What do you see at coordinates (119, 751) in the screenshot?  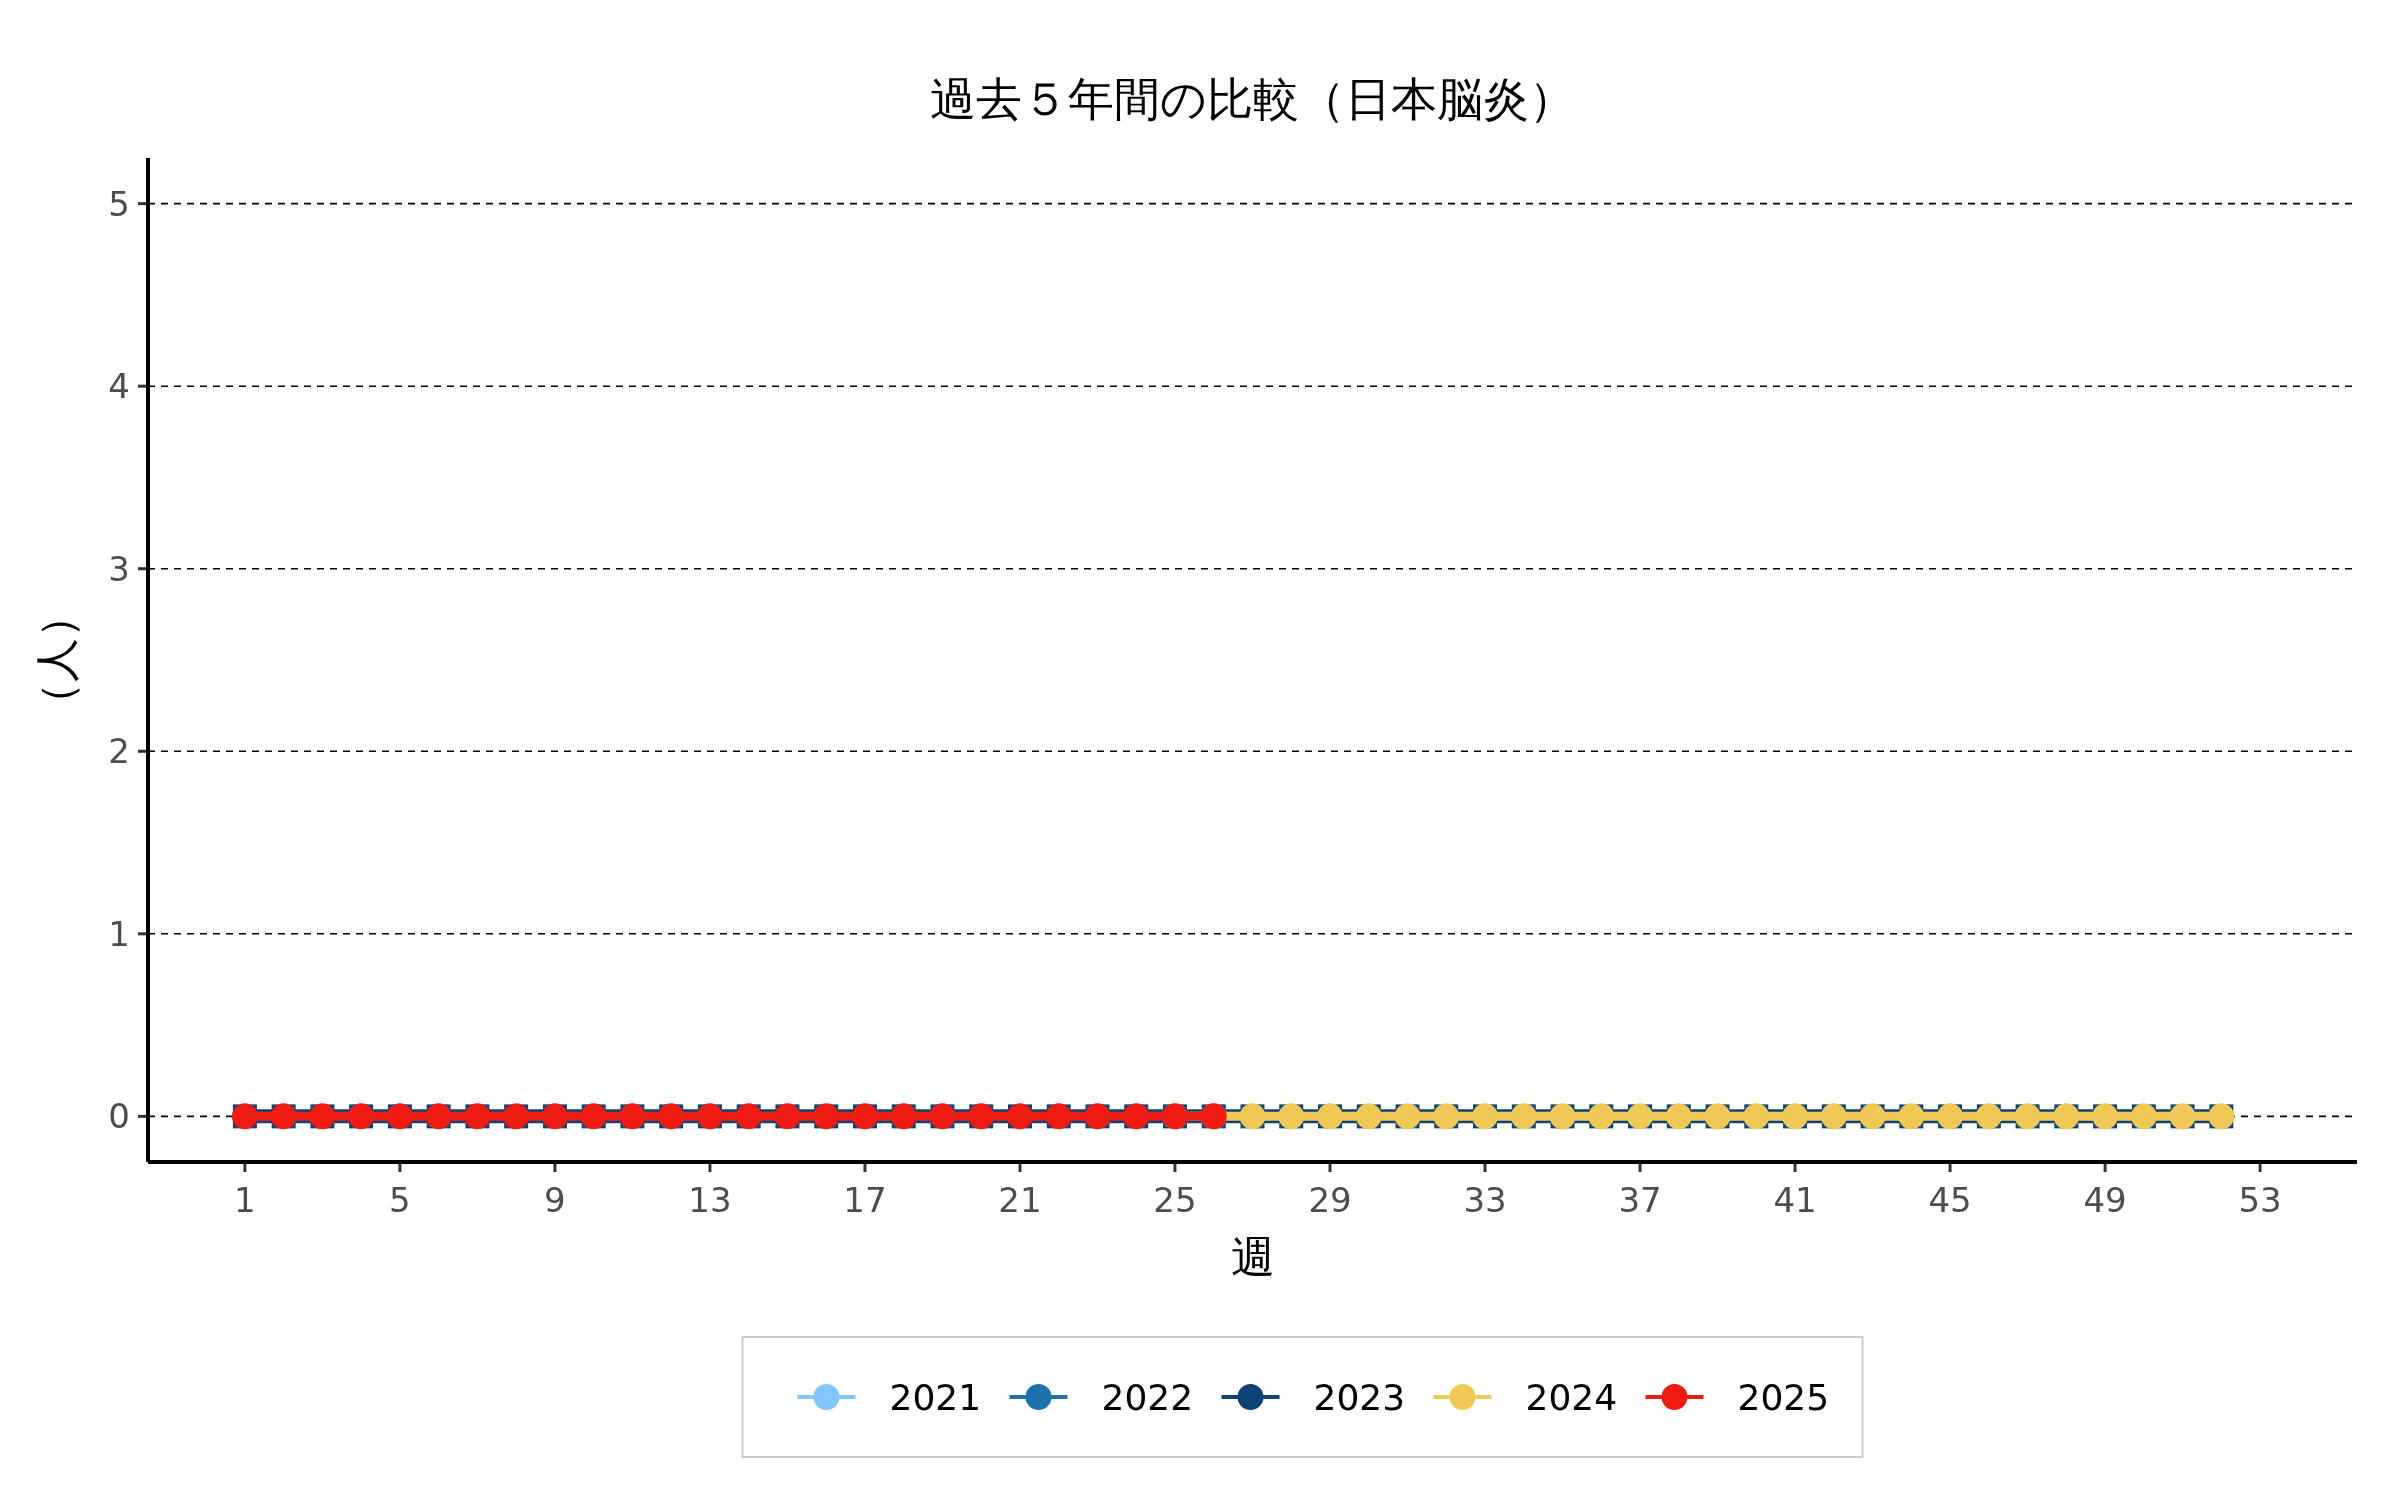 I see `y-tick-label: 2` at bounding box center [119, 751].